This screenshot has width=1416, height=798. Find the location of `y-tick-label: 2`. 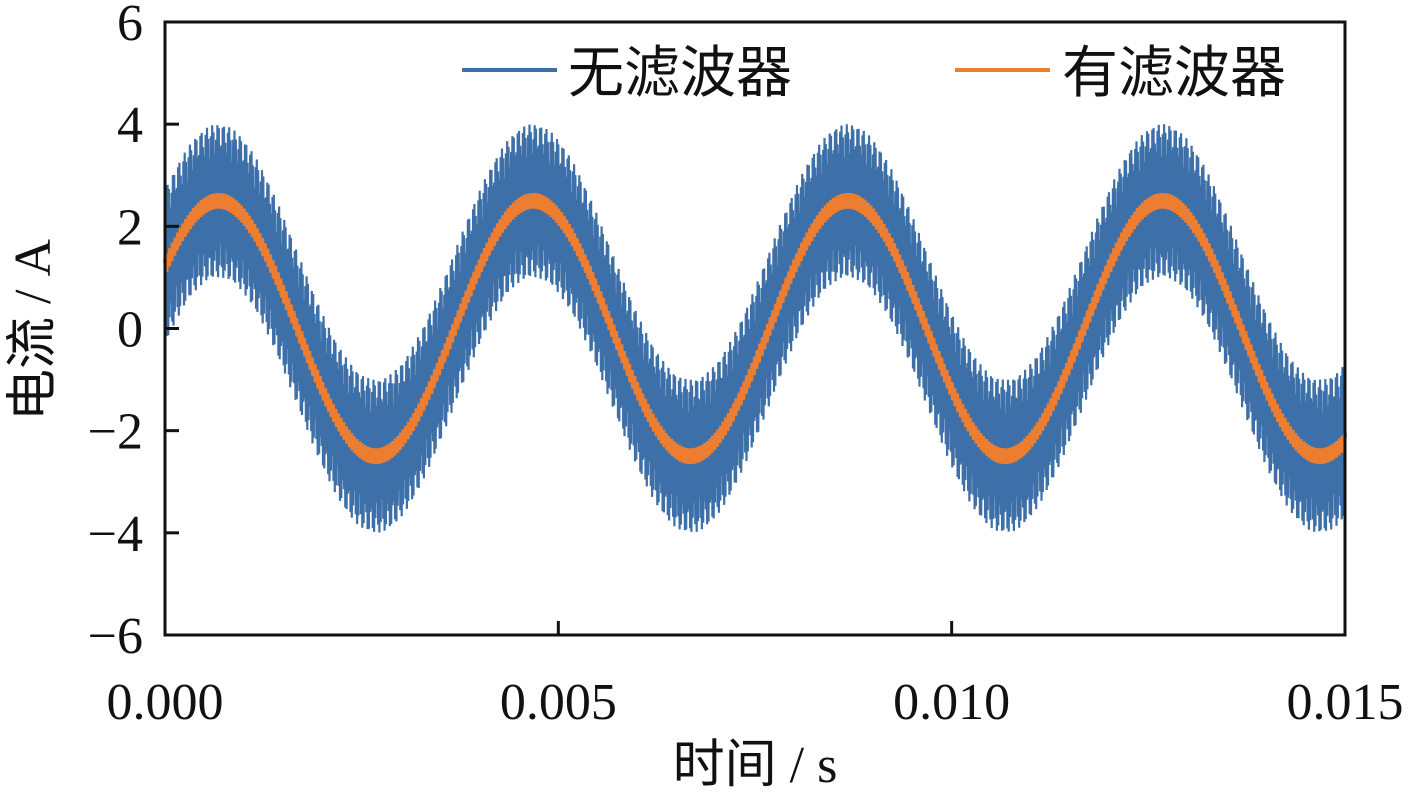

y-tick-label: 2 is located at coordinates (130, 227).